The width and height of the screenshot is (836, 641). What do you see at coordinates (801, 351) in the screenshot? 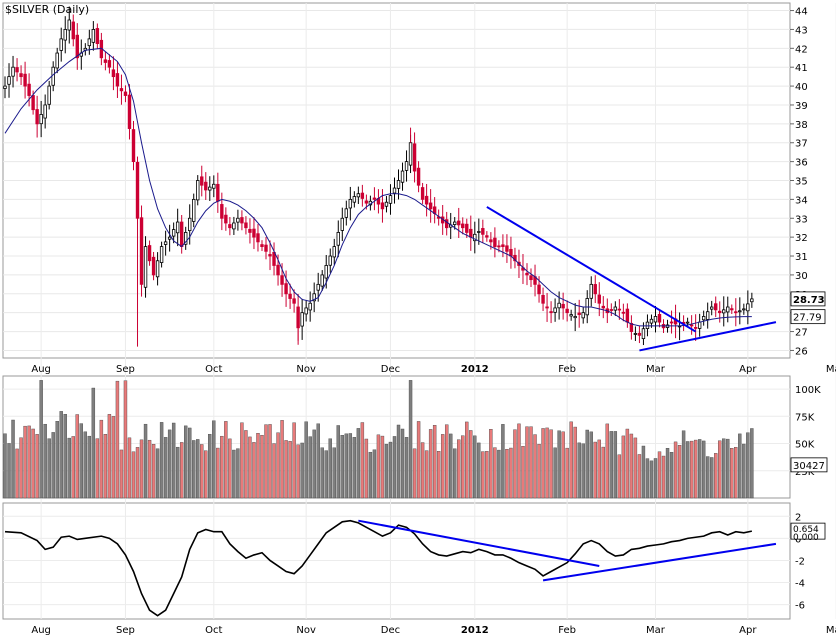
I see `price-tick-label: 26` at bounding box center [801, 351].